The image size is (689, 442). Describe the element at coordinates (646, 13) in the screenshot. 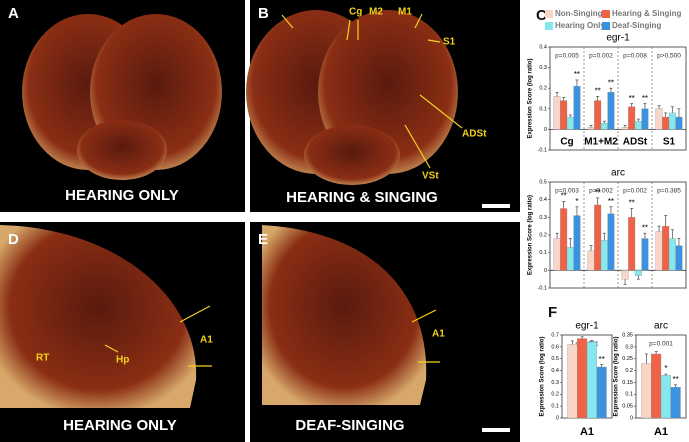

I see `legend-label: Hearing & Singing` at that location.